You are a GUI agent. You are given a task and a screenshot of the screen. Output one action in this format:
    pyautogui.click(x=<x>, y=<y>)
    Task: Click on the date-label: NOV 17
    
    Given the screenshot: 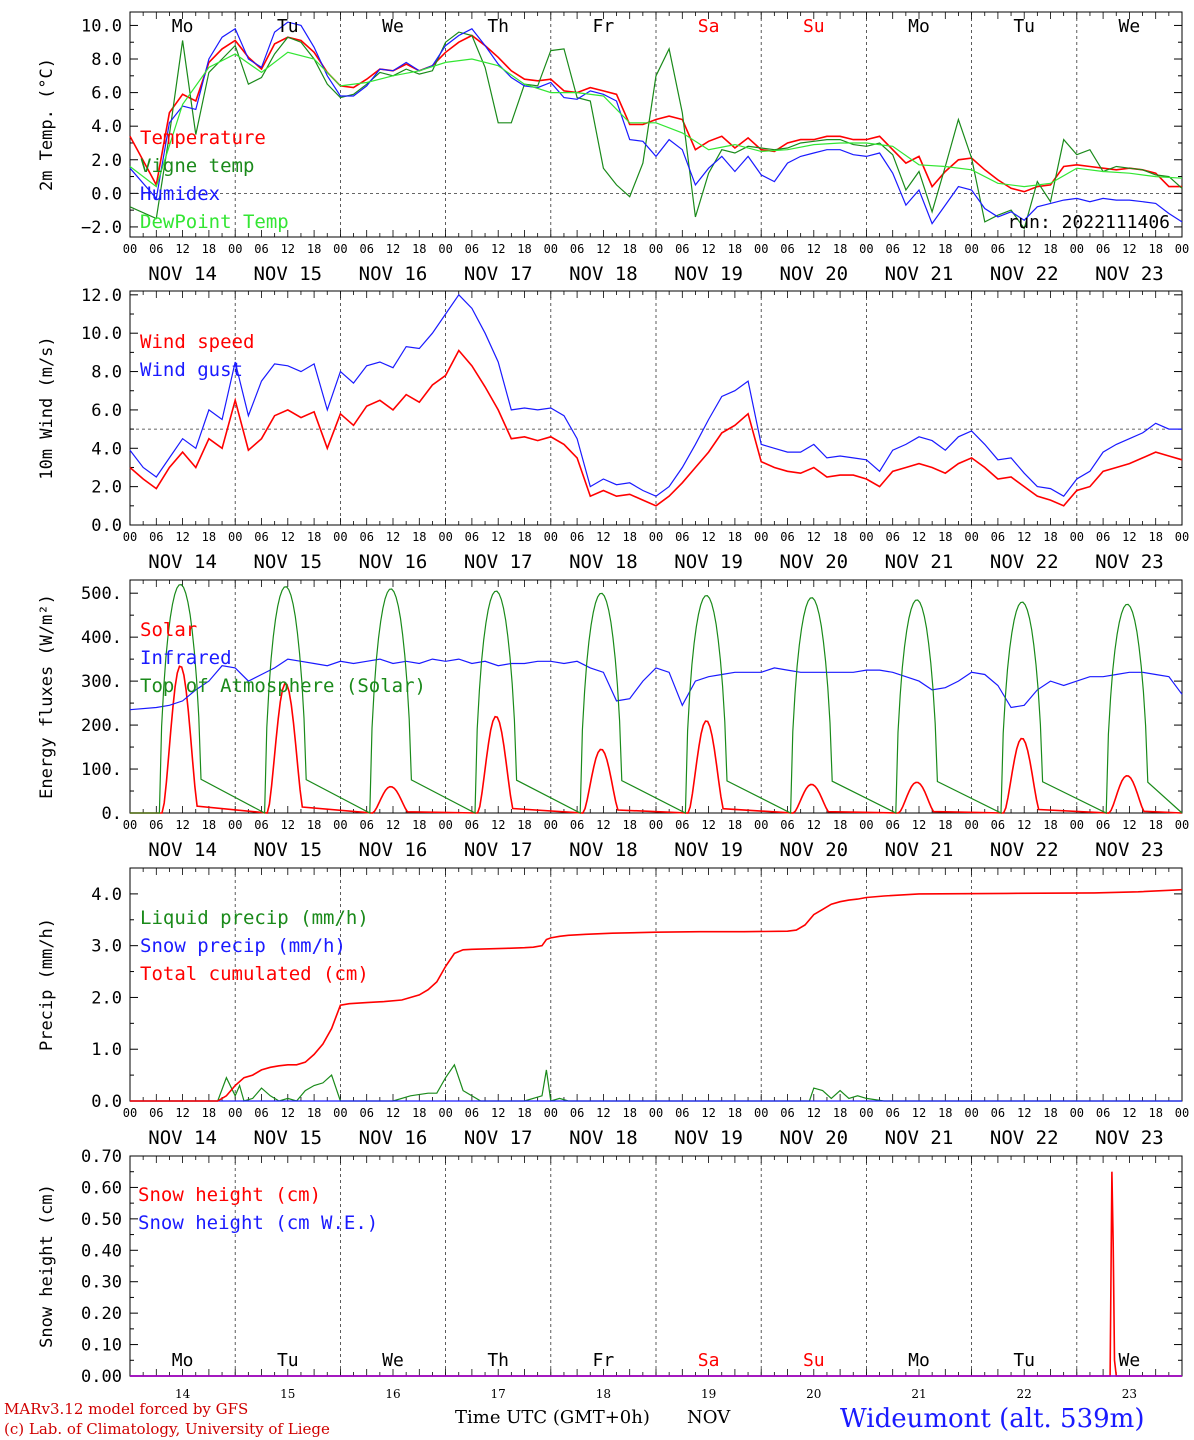 What is the action you would take?
    pyautogui.click(x=498, y=562)
    